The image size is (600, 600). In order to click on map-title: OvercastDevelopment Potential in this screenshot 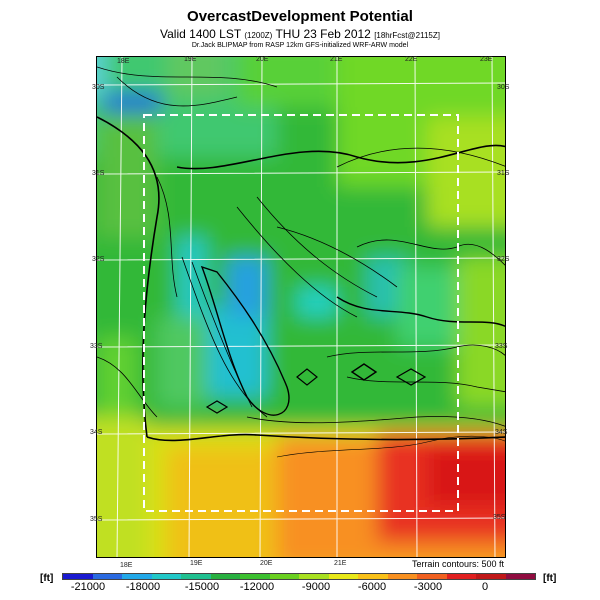, I will do `click(300, 16)`.